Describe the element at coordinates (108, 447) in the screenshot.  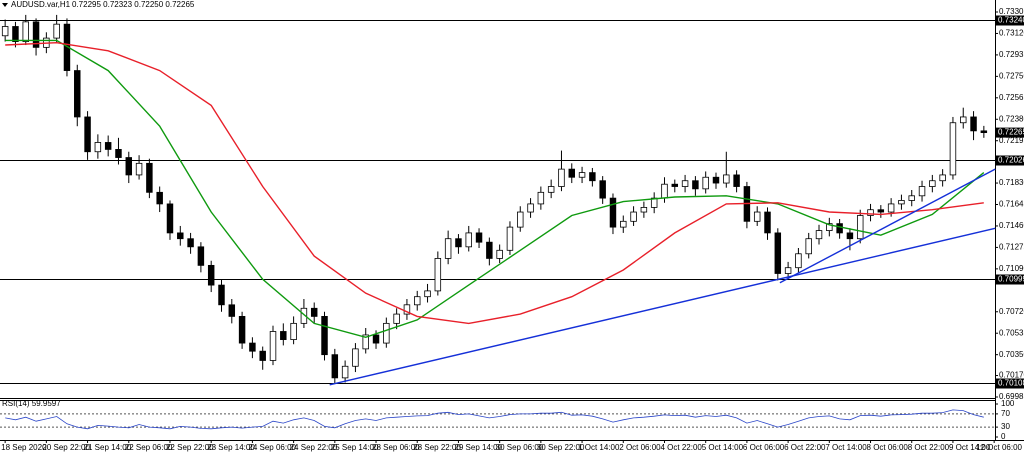
I see `x-tick-label: 21 Sep 14:00` at that location.